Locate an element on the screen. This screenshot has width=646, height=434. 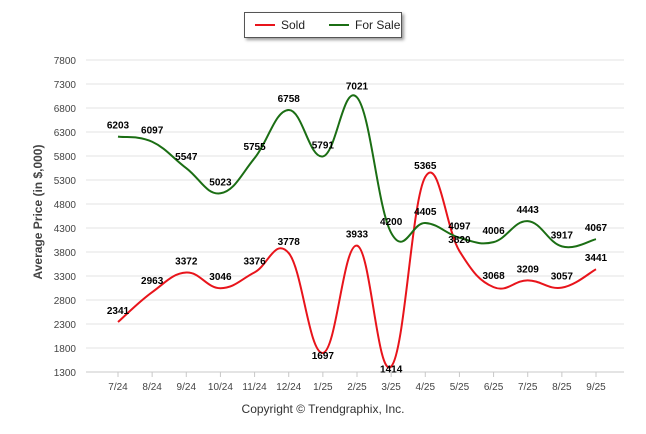
y-tick-label: 3800 is located at coordinates (65, 253).